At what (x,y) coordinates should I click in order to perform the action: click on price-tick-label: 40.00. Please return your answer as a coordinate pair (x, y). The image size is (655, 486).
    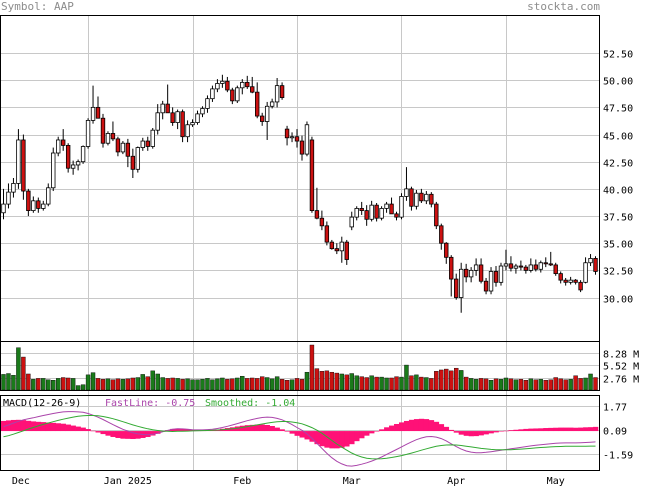
    Looking at the image, I should click on (618, 191).